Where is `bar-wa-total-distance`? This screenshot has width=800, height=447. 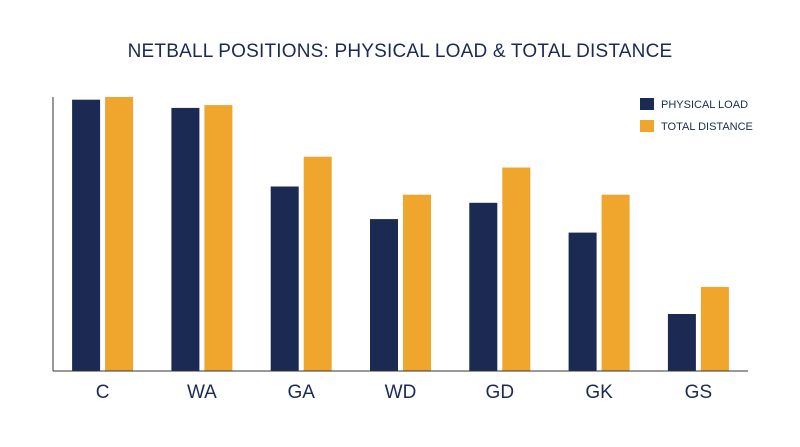 bar-wa-total-distance is located at coordinates (218, 238).